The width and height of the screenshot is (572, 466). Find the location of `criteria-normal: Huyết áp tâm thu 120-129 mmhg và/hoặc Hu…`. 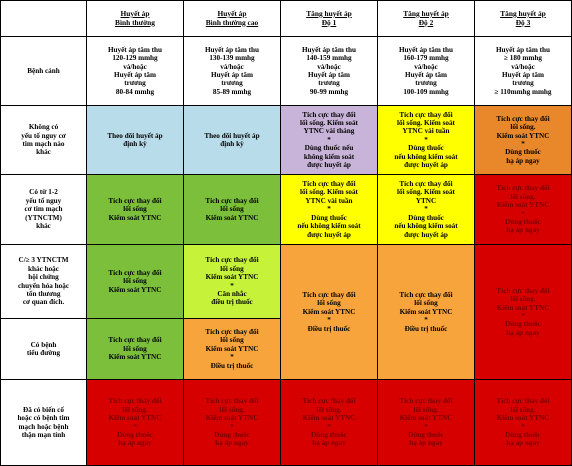

criteria-normal: Huyết áp tâm thu 120-129 mmhg và/hoặc Hu… is located at coordinates (135, 71).